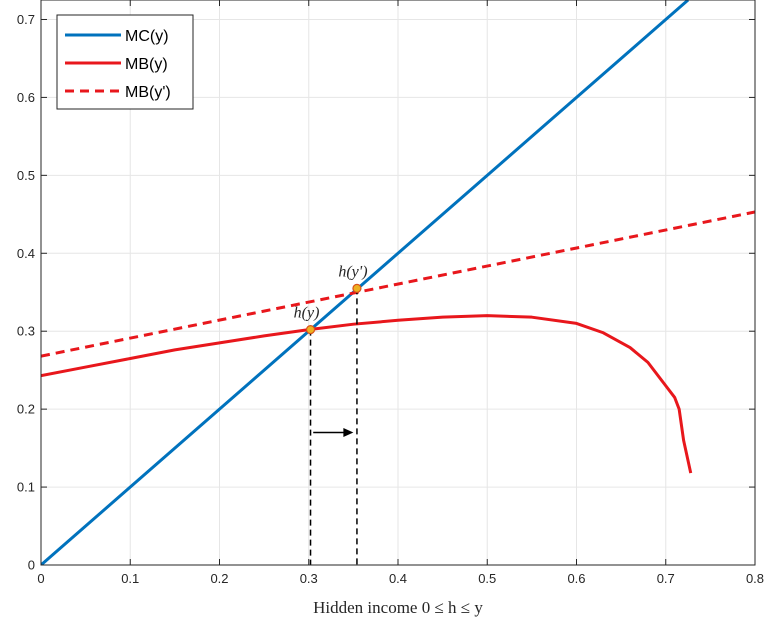 This screenshot has width=770, height=625. What do you see at coordinates (147, 36) in the screenshot?
I see `legend-label-0: MC(y)` at bounding box center [147, 36].